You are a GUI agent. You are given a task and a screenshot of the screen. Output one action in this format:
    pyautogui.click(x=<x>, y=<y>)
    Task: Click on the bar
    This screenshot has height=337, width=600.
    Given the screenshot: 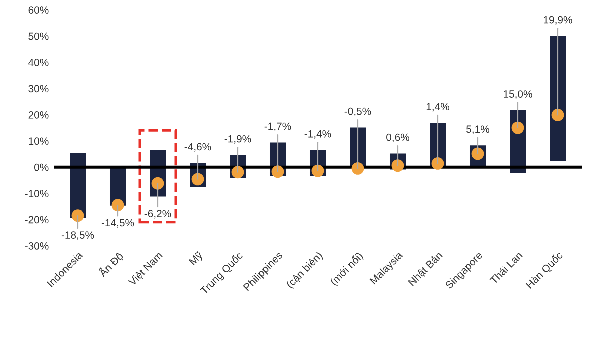 What is the action you would take?
    pyautogui.click(x=558, y=99)
    